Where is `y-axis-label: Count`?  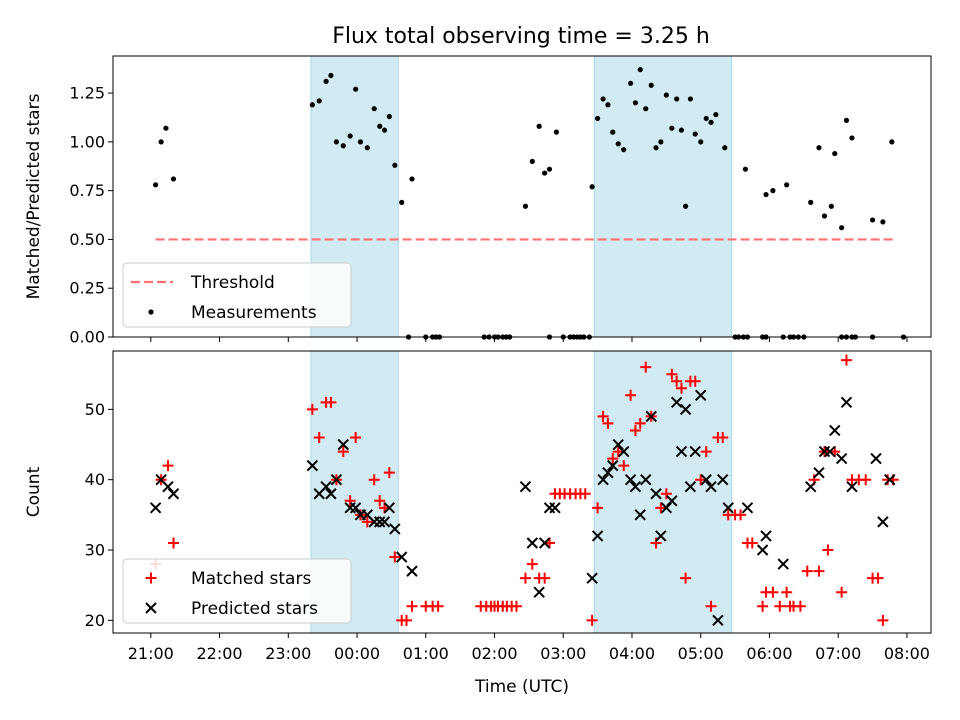
y-axis-label: Count is located at coordinates (34, 491).